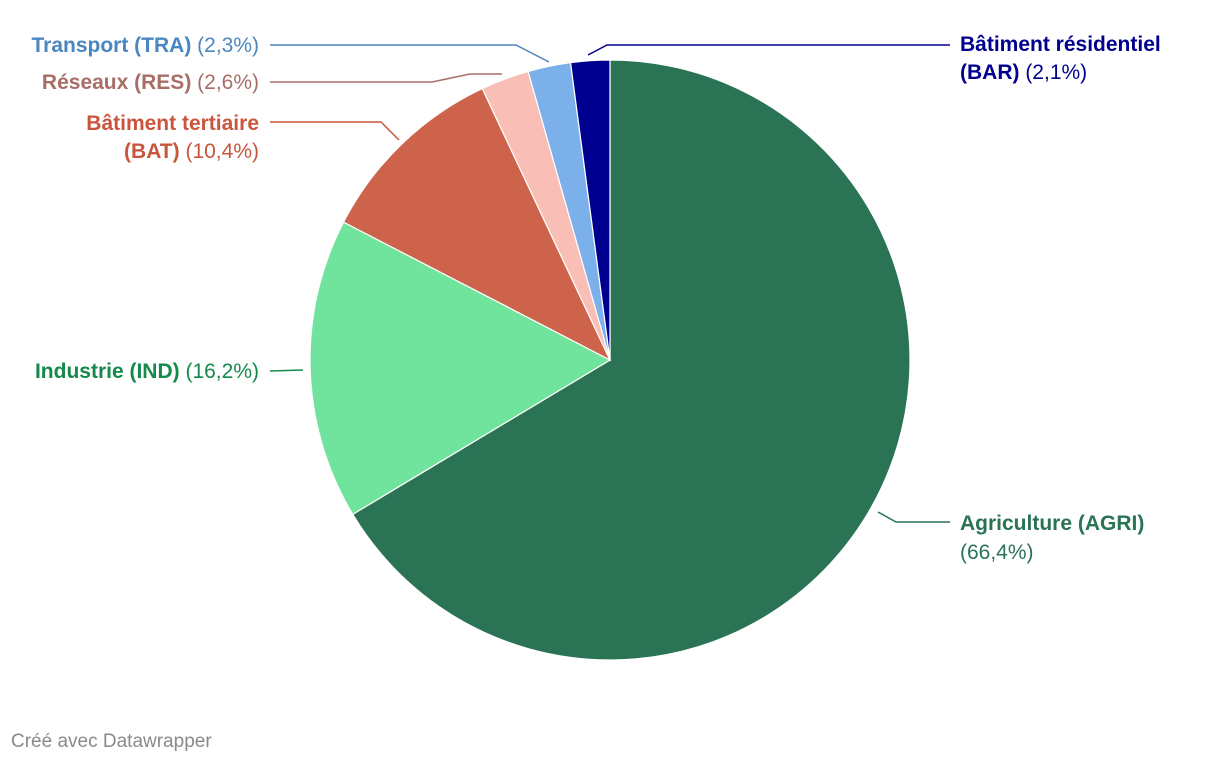  I want to click on slice-label-1: Agriculture (AGRI) (66,4%), so click(1052, 538).